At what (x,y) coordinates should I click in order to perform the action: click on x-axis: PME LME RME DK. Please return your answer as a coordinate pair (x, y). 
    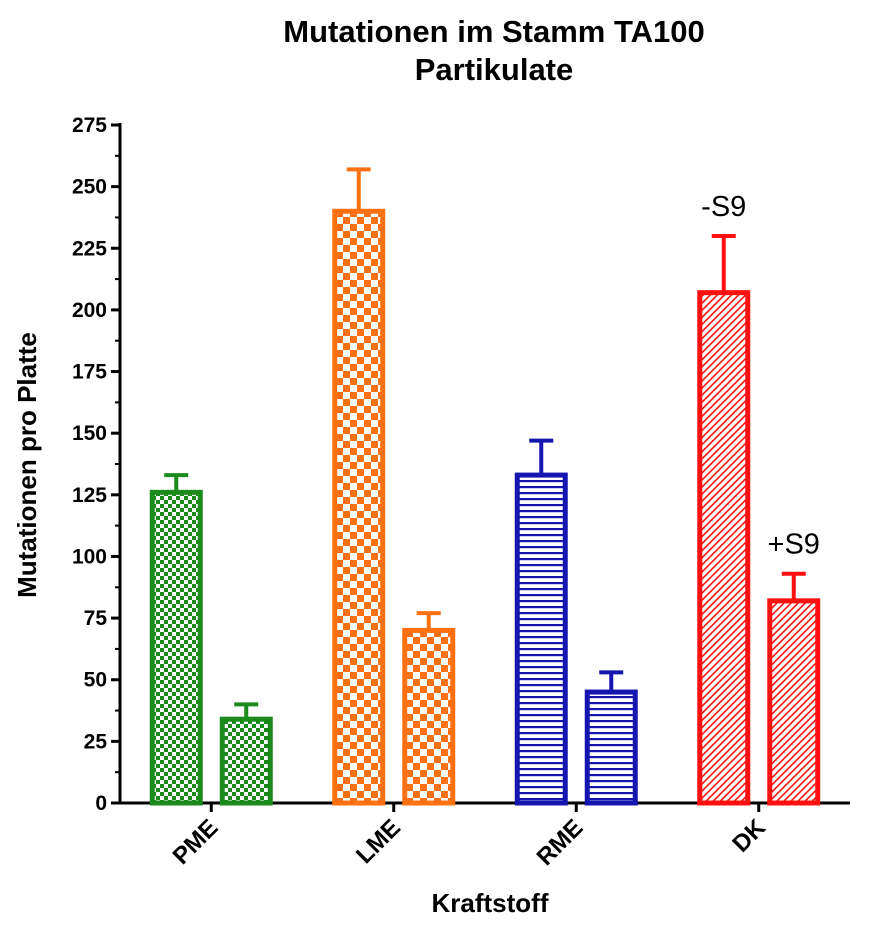
    Looking at the image, I should click on (484, 836).